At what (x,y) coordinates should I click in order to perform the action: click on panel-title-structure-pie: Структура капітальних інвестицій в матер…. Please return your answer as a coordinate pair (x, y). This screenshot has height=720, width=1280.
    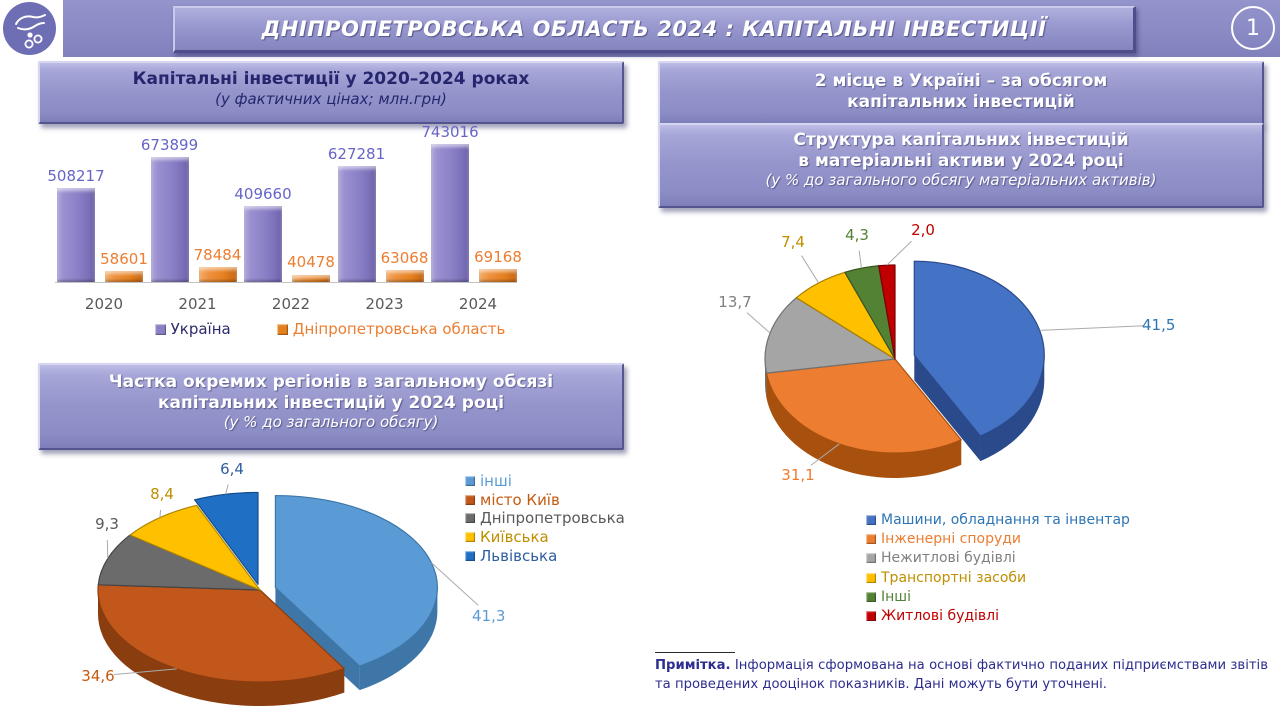
    Looking at the image, I should click on (961, 165).